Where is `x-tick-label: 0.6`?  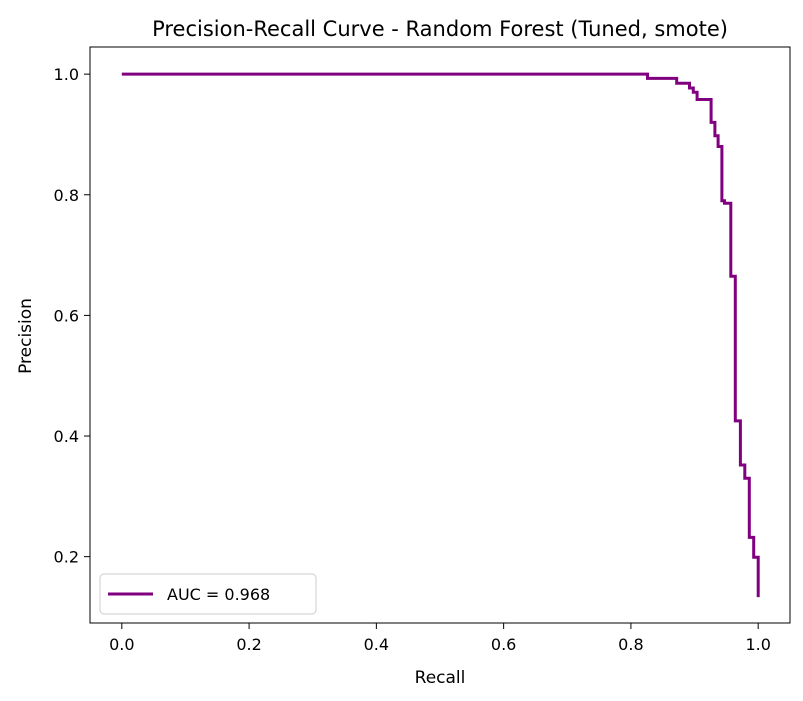
x-tick-label: 0.6 is located at coordinates (503, 644).